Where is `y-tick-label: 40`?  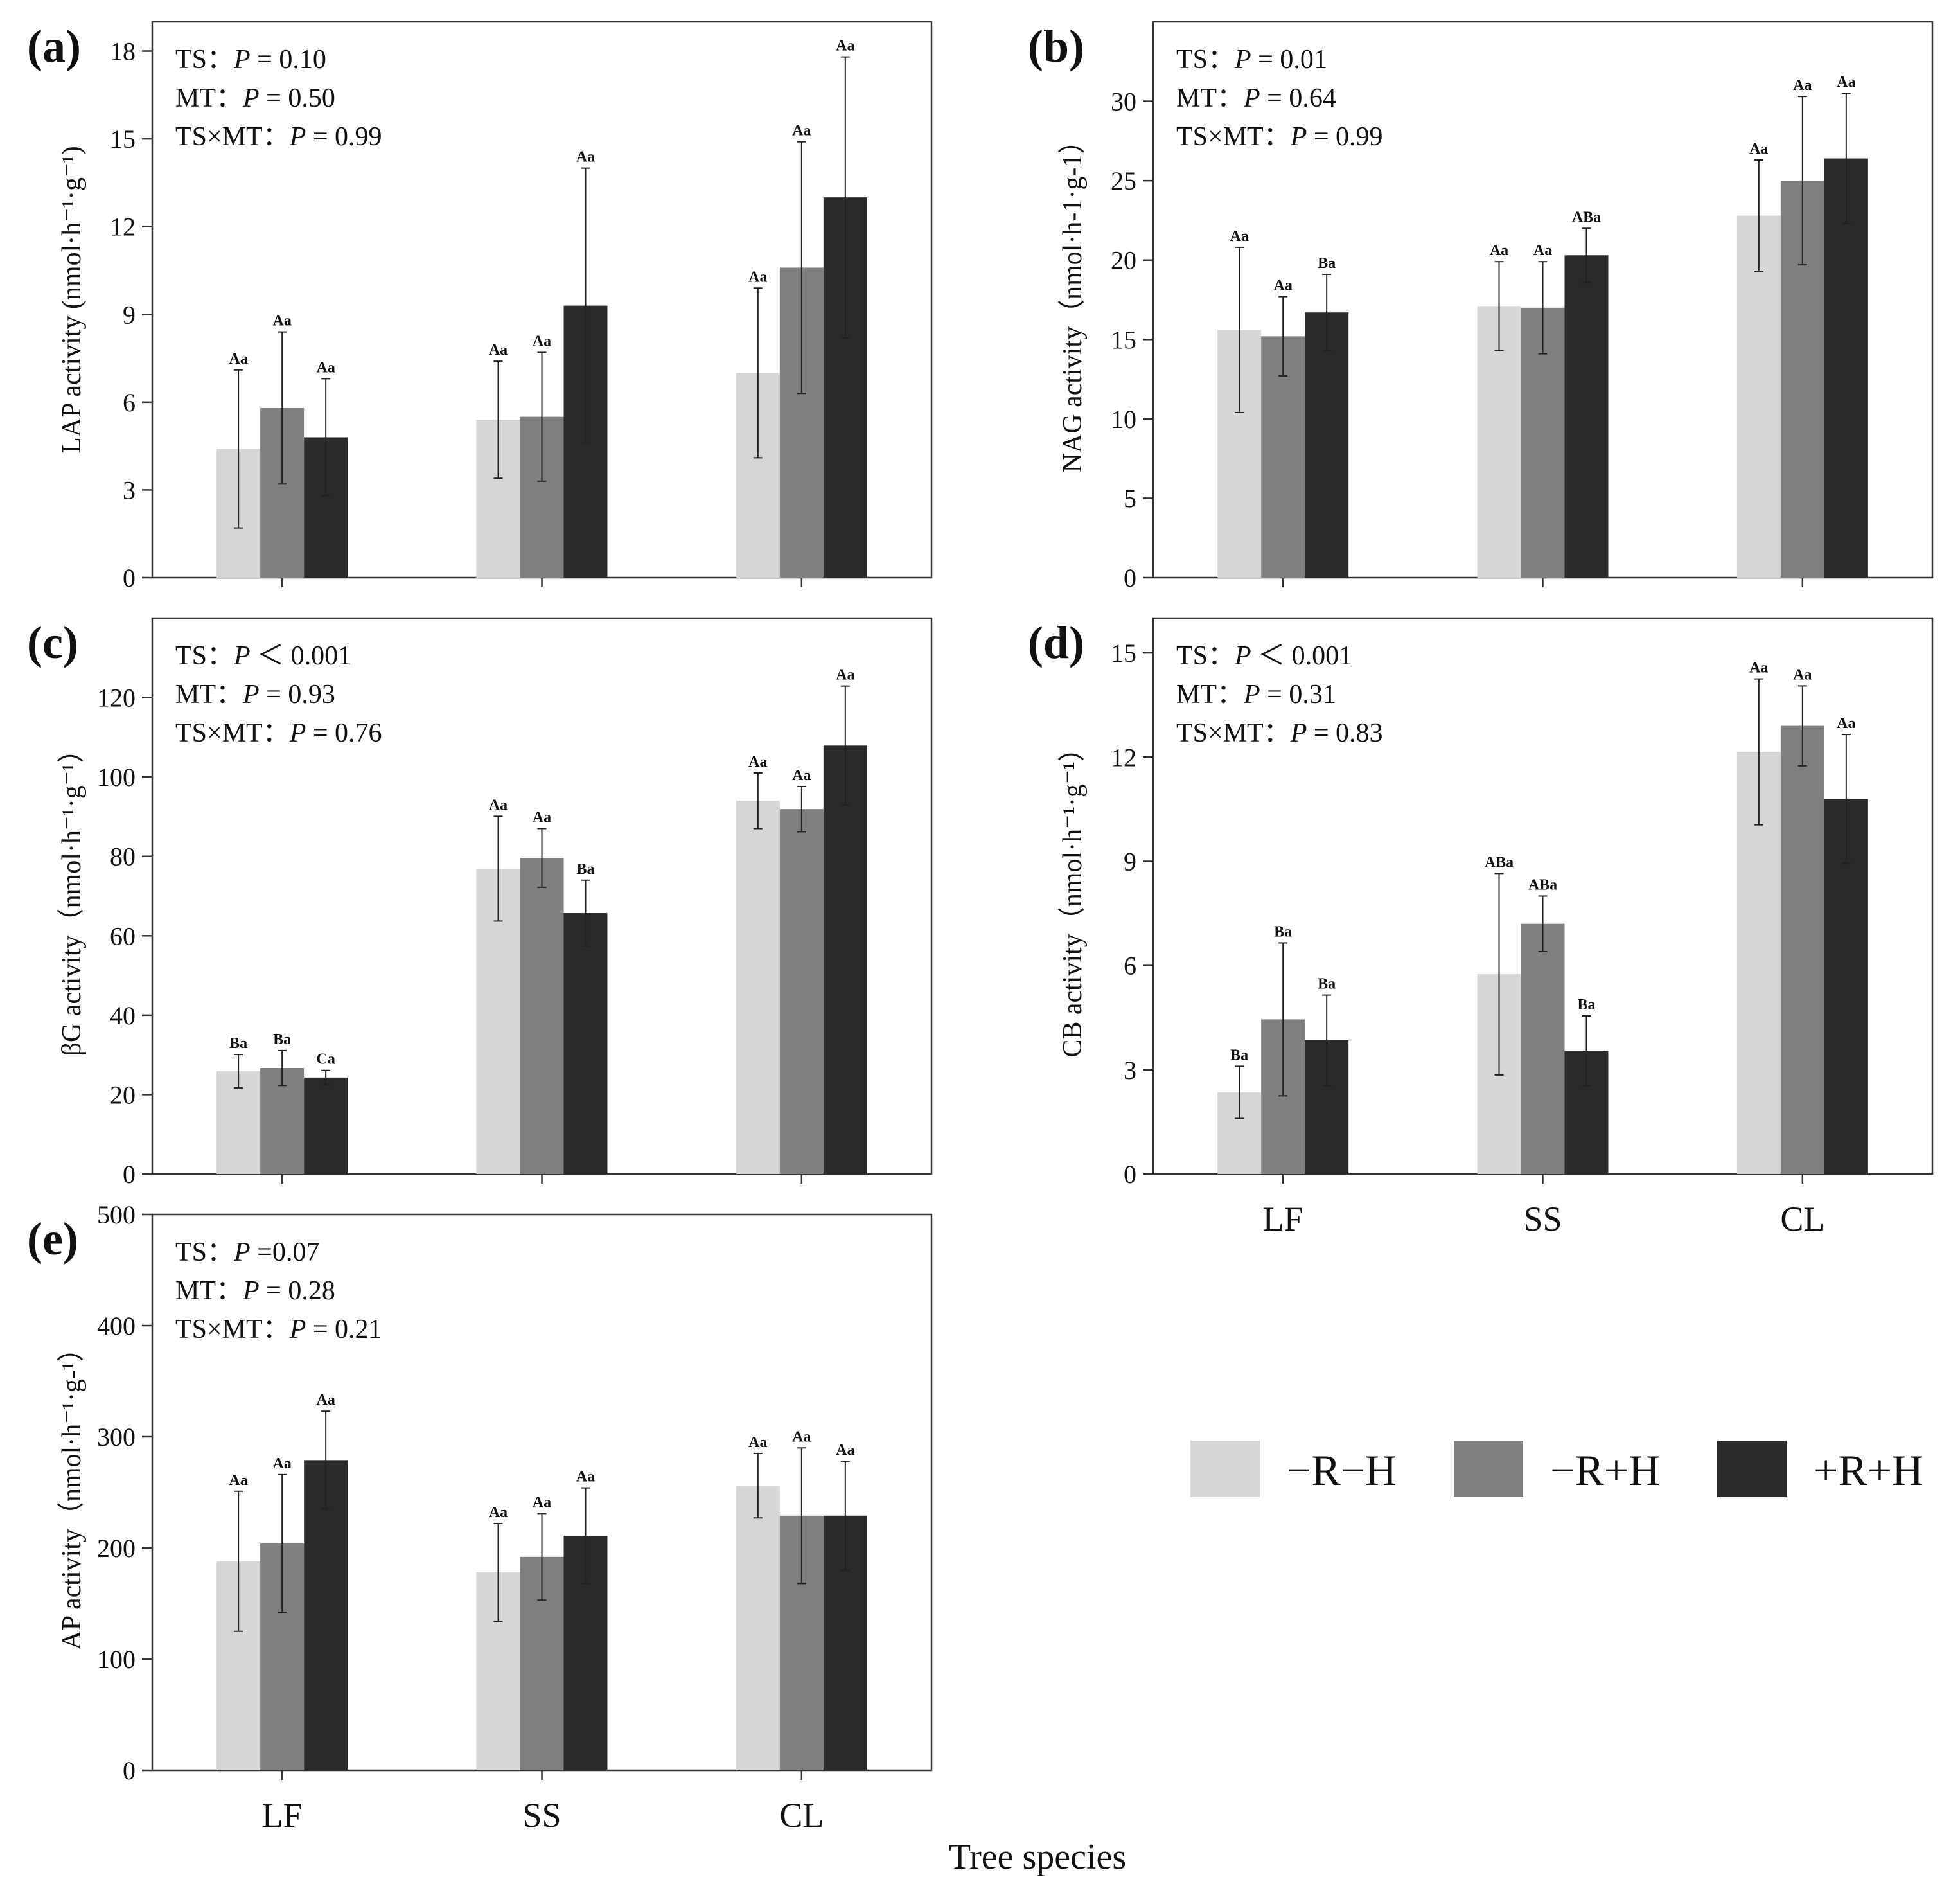
y-tick-label: 40 is located at coordinates (123, 1015).